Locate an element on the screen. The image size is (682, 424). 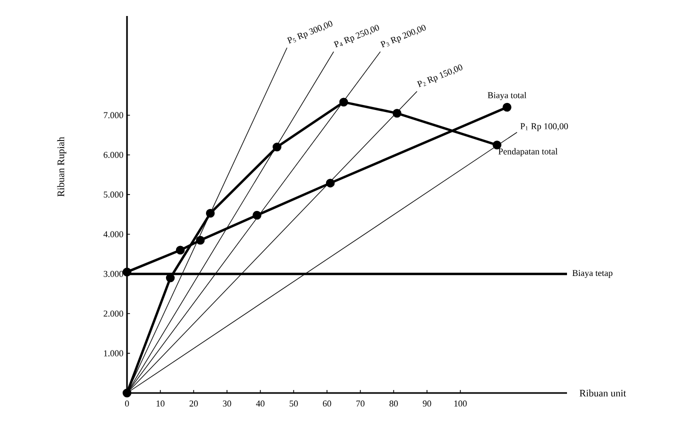
x-tick-label: 30 is located at coordinates (227, 403).